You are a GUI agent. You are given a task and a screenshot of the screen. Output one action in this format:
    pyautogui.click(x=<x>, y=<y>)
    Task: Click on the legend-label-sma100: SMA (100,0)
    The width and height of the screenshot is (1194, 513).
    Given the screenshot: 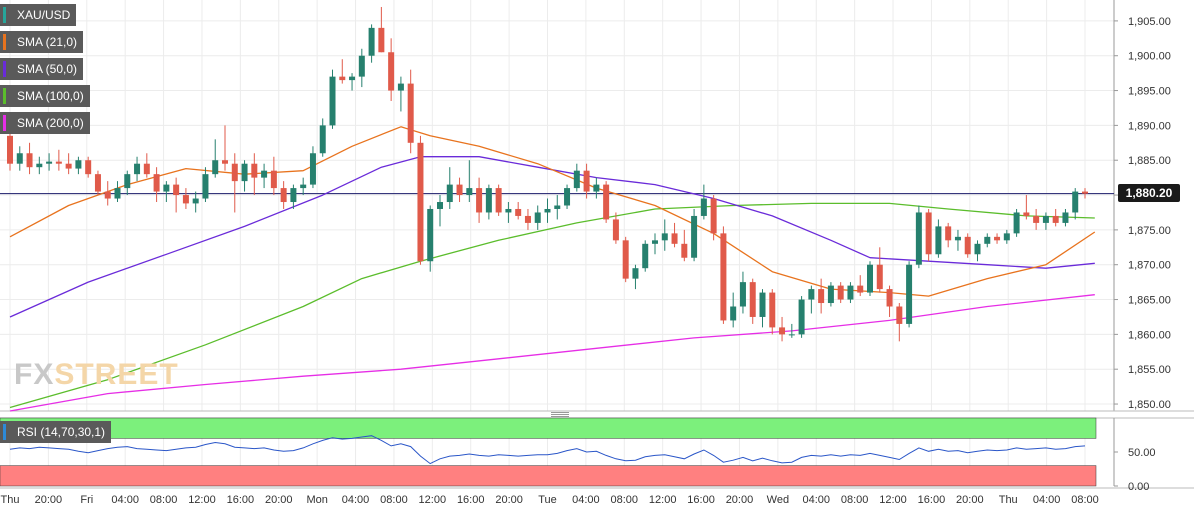 What is the action you would take?
    pyautogui.click(x=50, y=96)
    